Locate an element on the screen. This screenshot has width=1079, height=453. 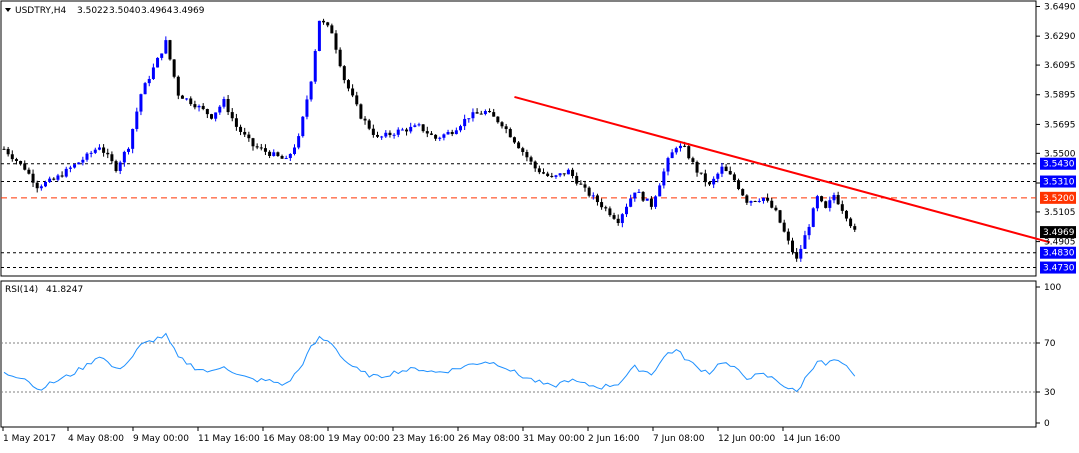
x-tick-label: 9 May 00:00 is located at coordinates (161, 439).